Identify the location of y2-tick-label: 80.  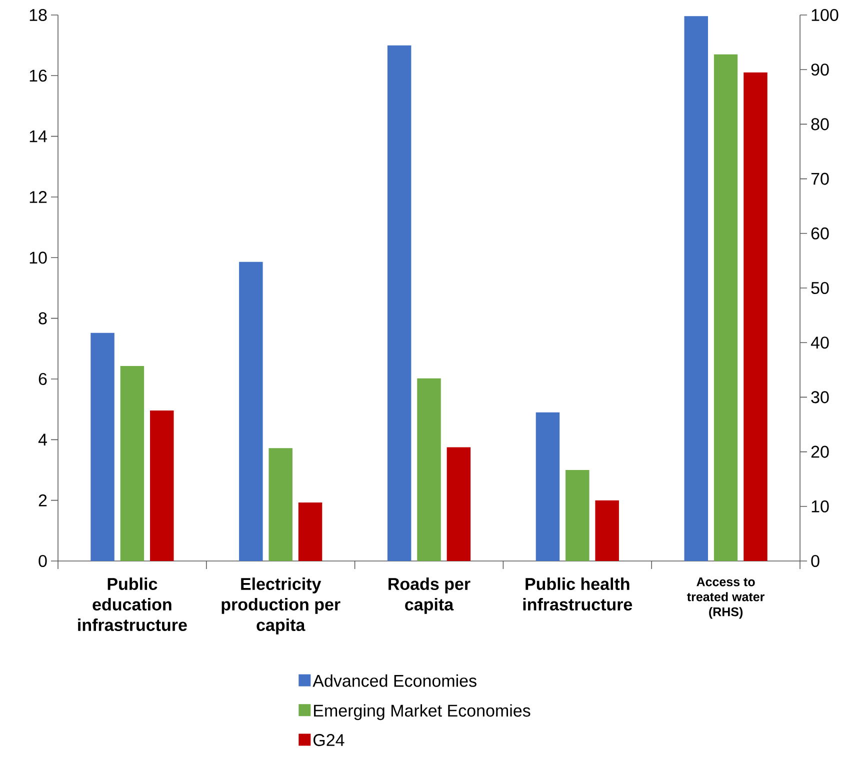
(820, 124).